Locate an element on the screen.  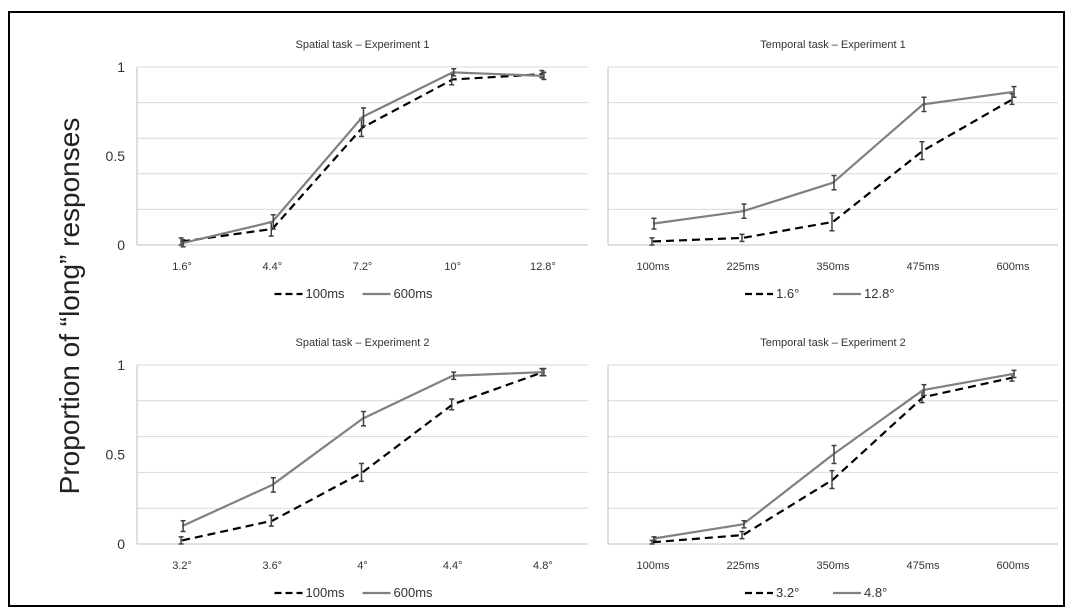
legend-label-2: 4.8° is located at coordinates (875, 592).